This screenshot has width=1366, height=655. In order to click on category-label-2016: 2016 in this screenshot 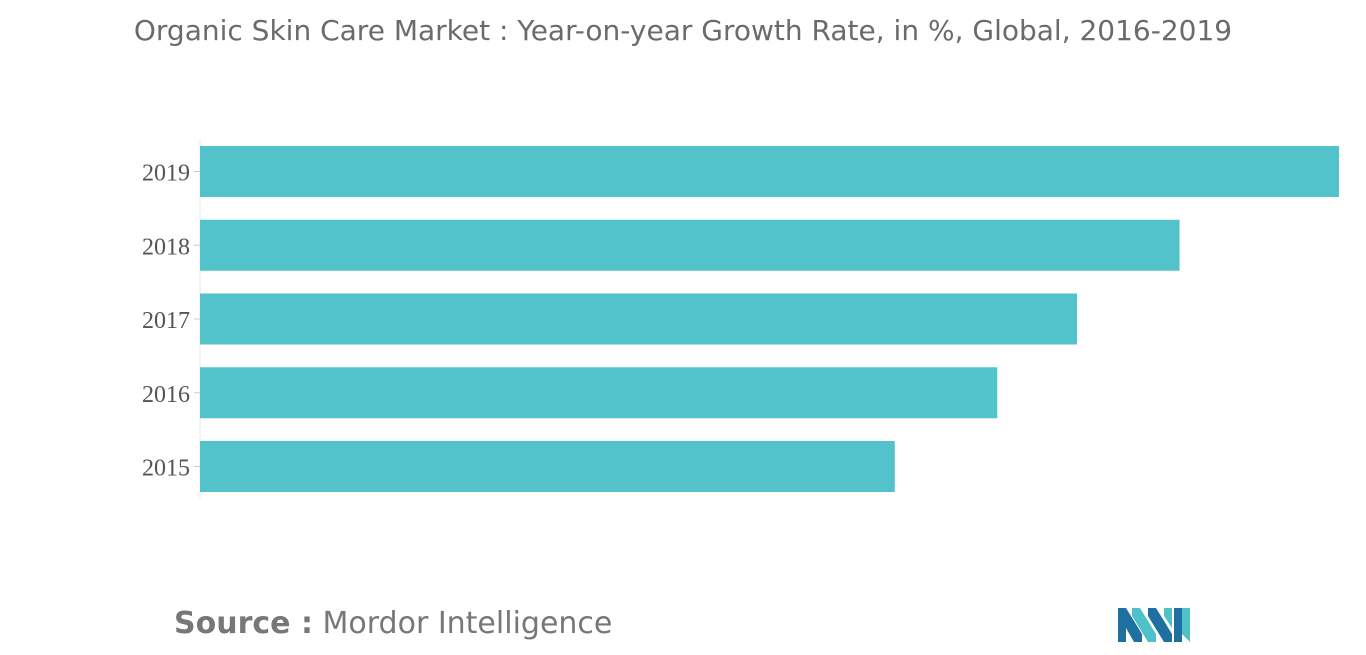, I will do `click(166, 395)`.